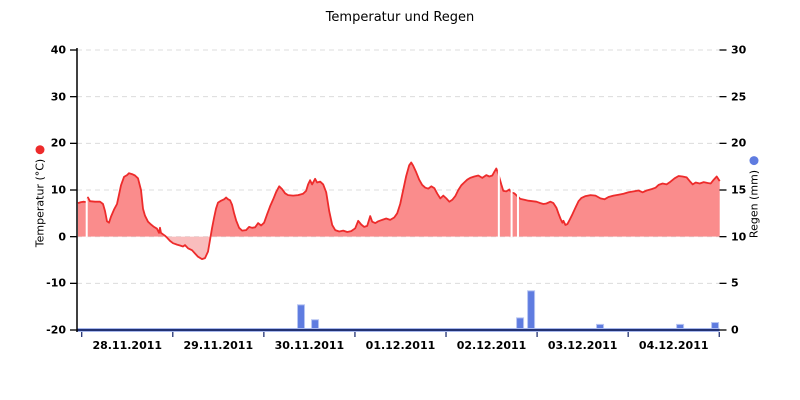 The height and width of the screenshot is (400, 800). Describe the element at coordinates (39, 149) in the screenshot. I see `temperature-legend-dot-icon` at that location.